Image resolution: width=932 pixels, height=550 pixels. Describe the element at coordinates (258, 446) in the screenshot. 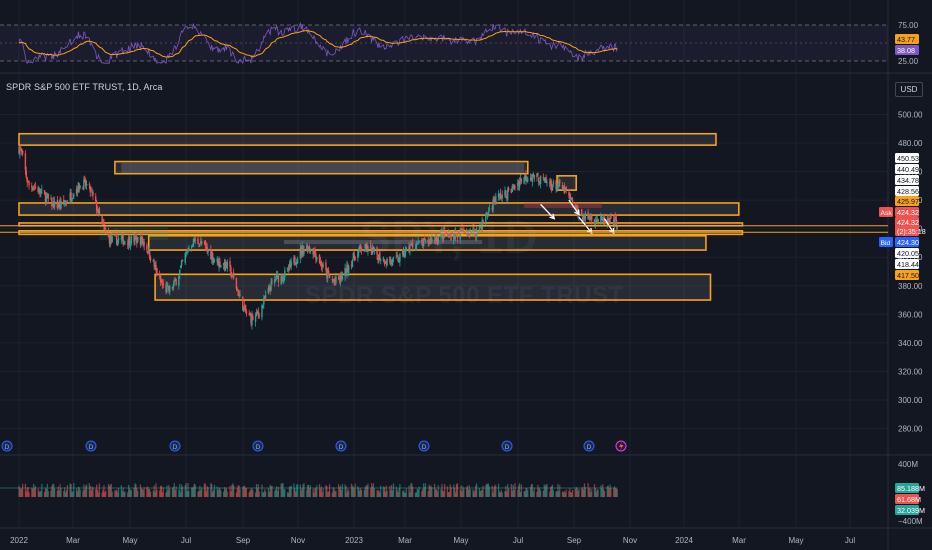

I see `dividend-marker-icon` at that location.